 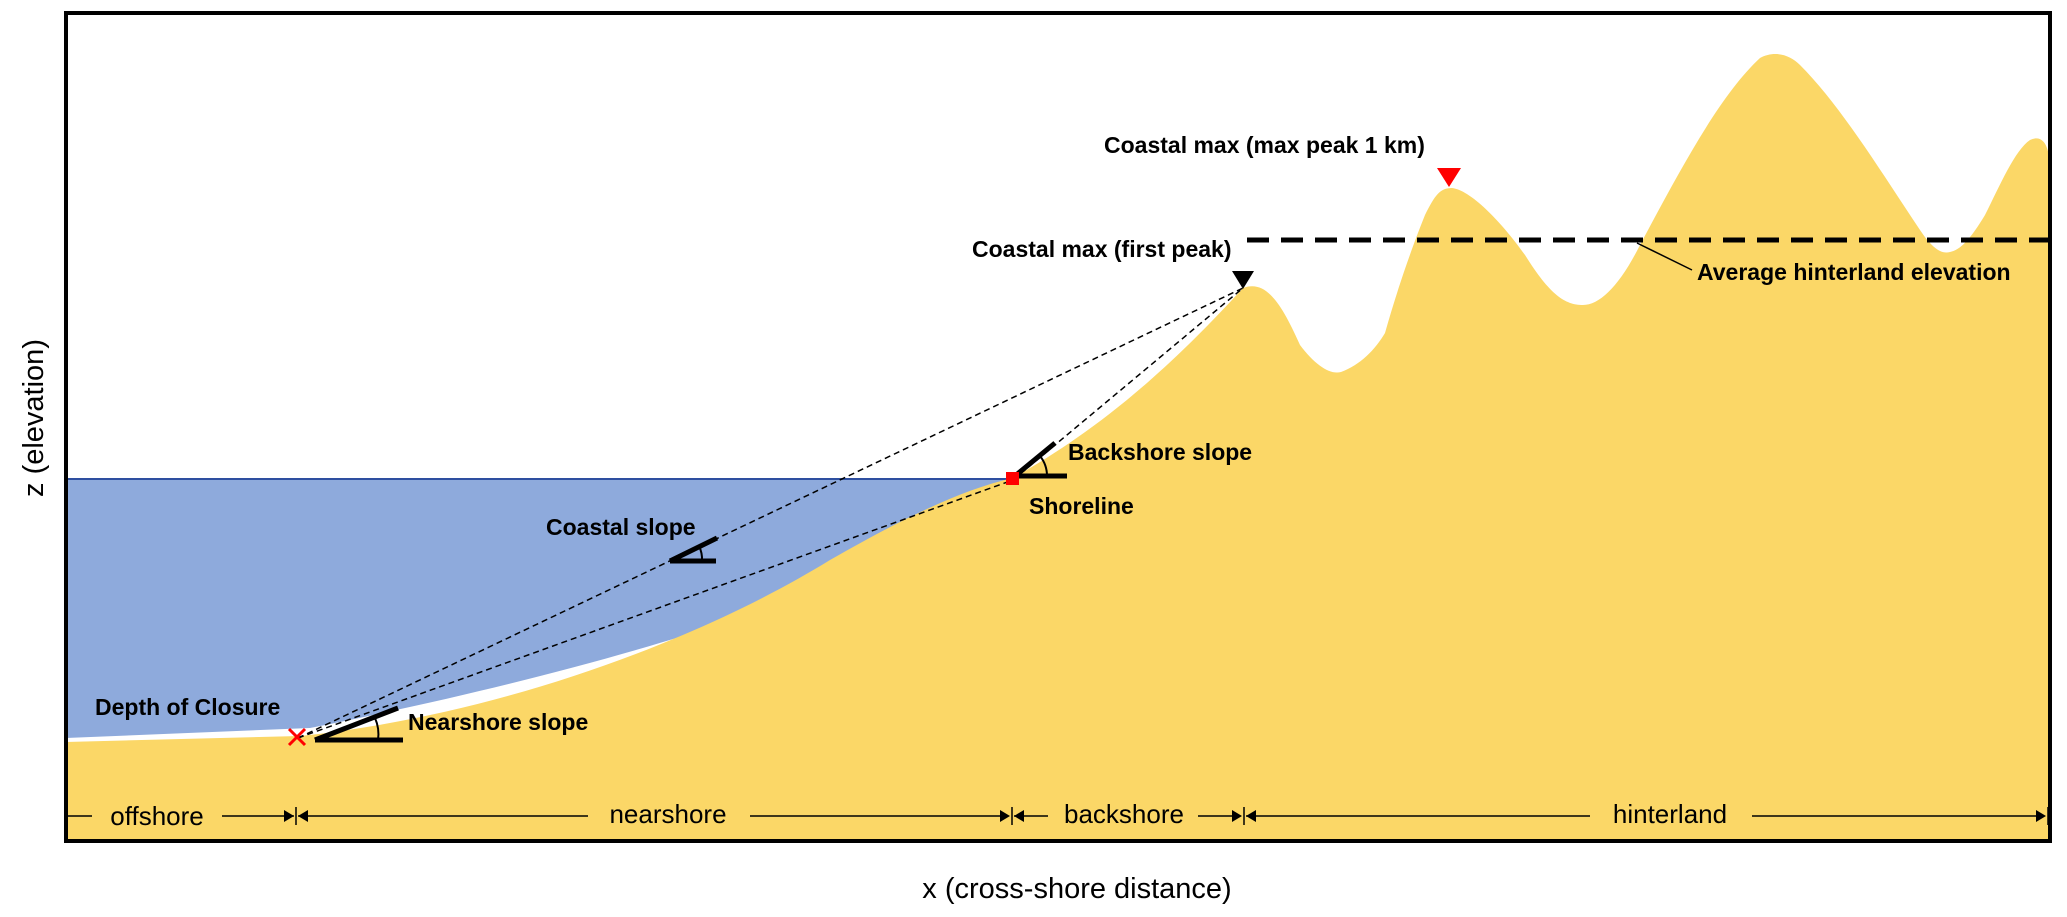 I want to click on coastal-max-first-label: Coastal max (first peak), so click(x=1101, y=249).